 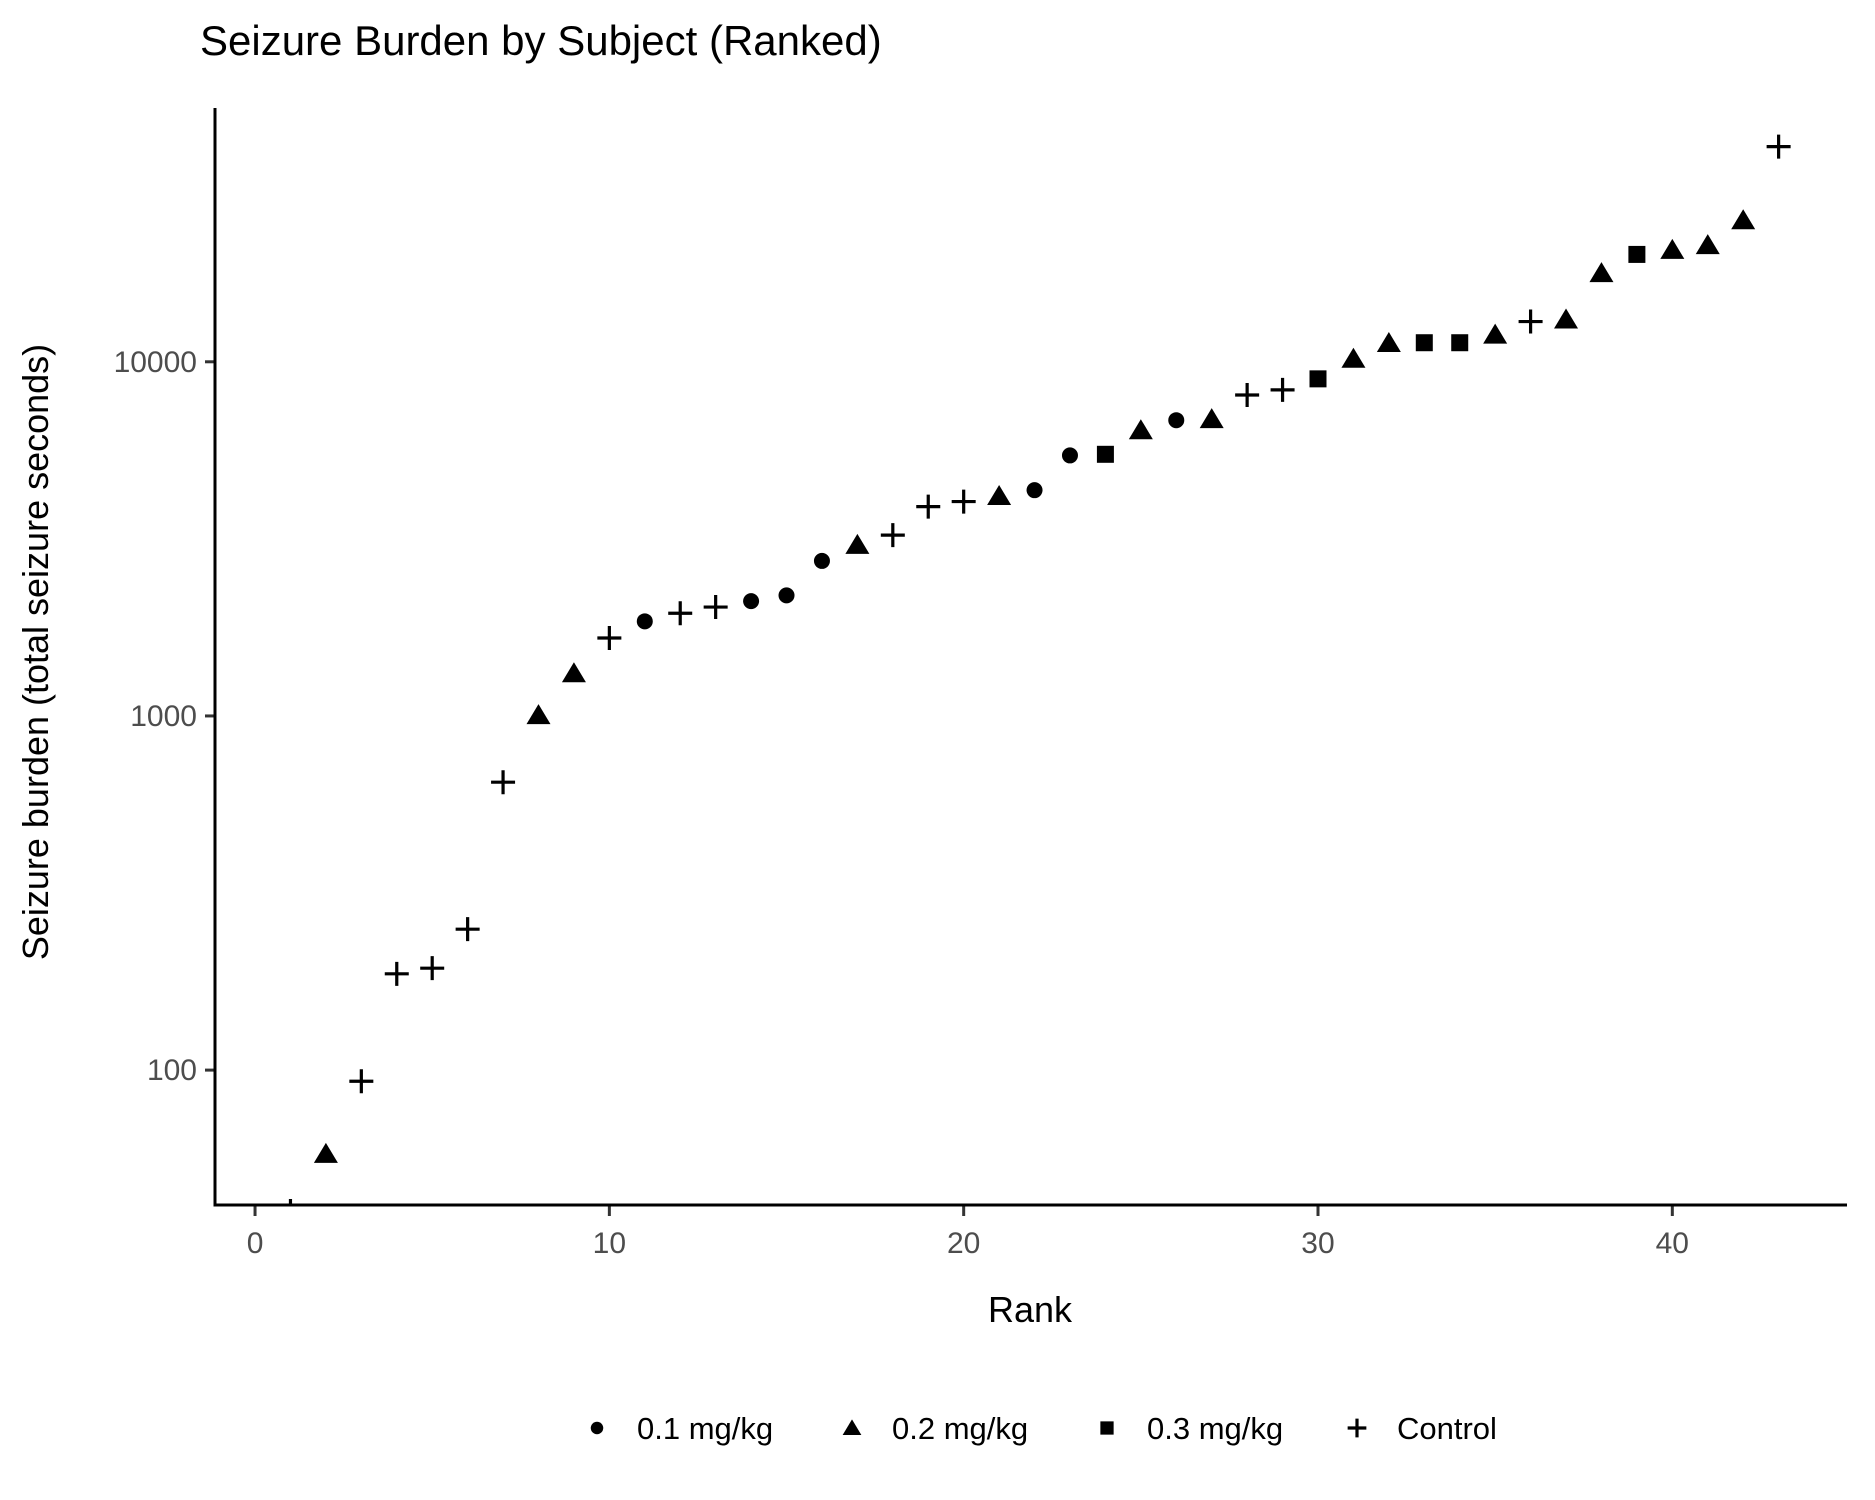 I want to click on chart-title: Seizure Burden by Subject (Ranked), so click(x=541, y=40).